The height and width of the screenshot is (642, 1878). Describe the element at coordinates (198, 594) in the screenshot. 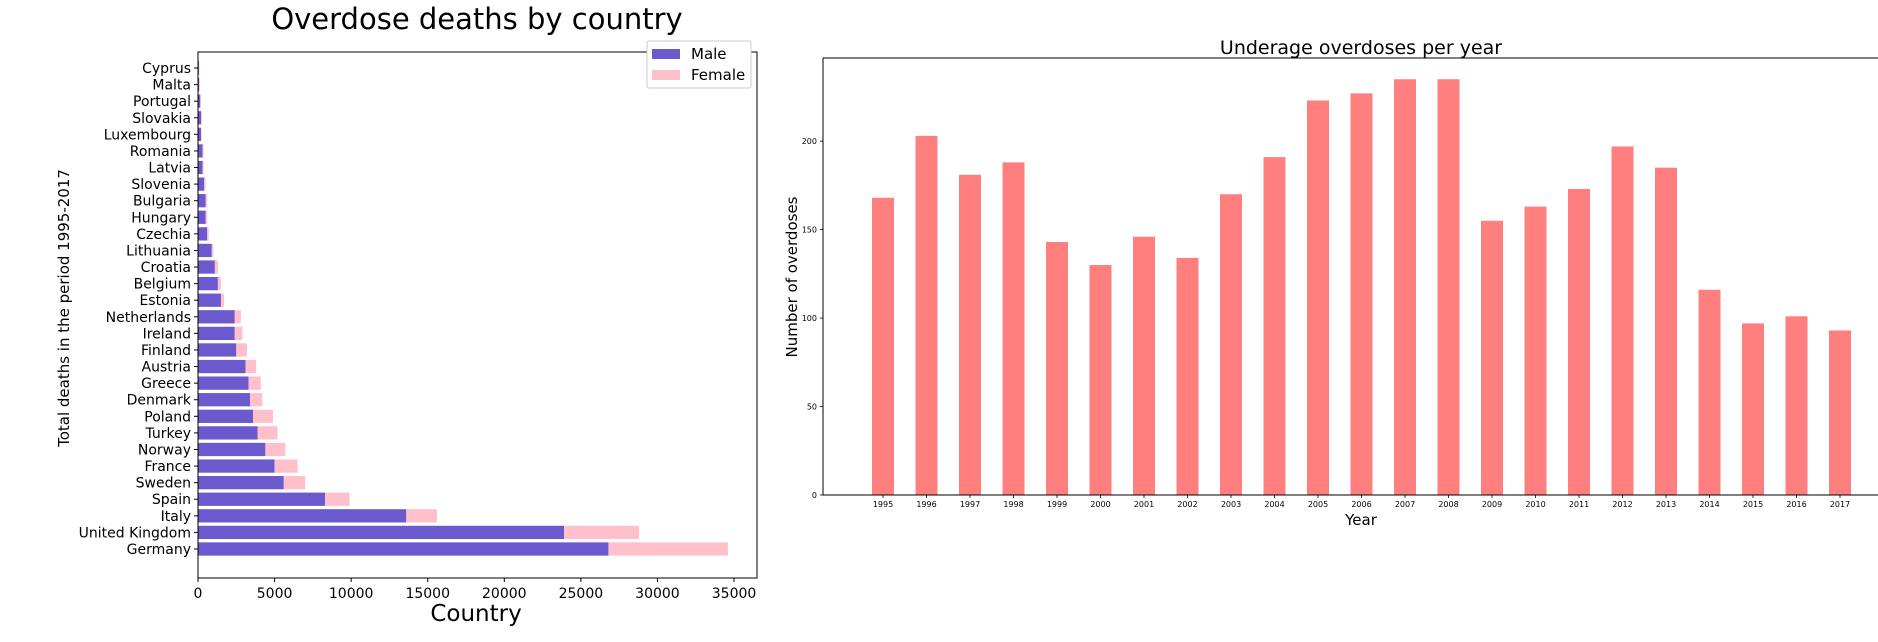

I see `x-tick-label: 0` at that location.